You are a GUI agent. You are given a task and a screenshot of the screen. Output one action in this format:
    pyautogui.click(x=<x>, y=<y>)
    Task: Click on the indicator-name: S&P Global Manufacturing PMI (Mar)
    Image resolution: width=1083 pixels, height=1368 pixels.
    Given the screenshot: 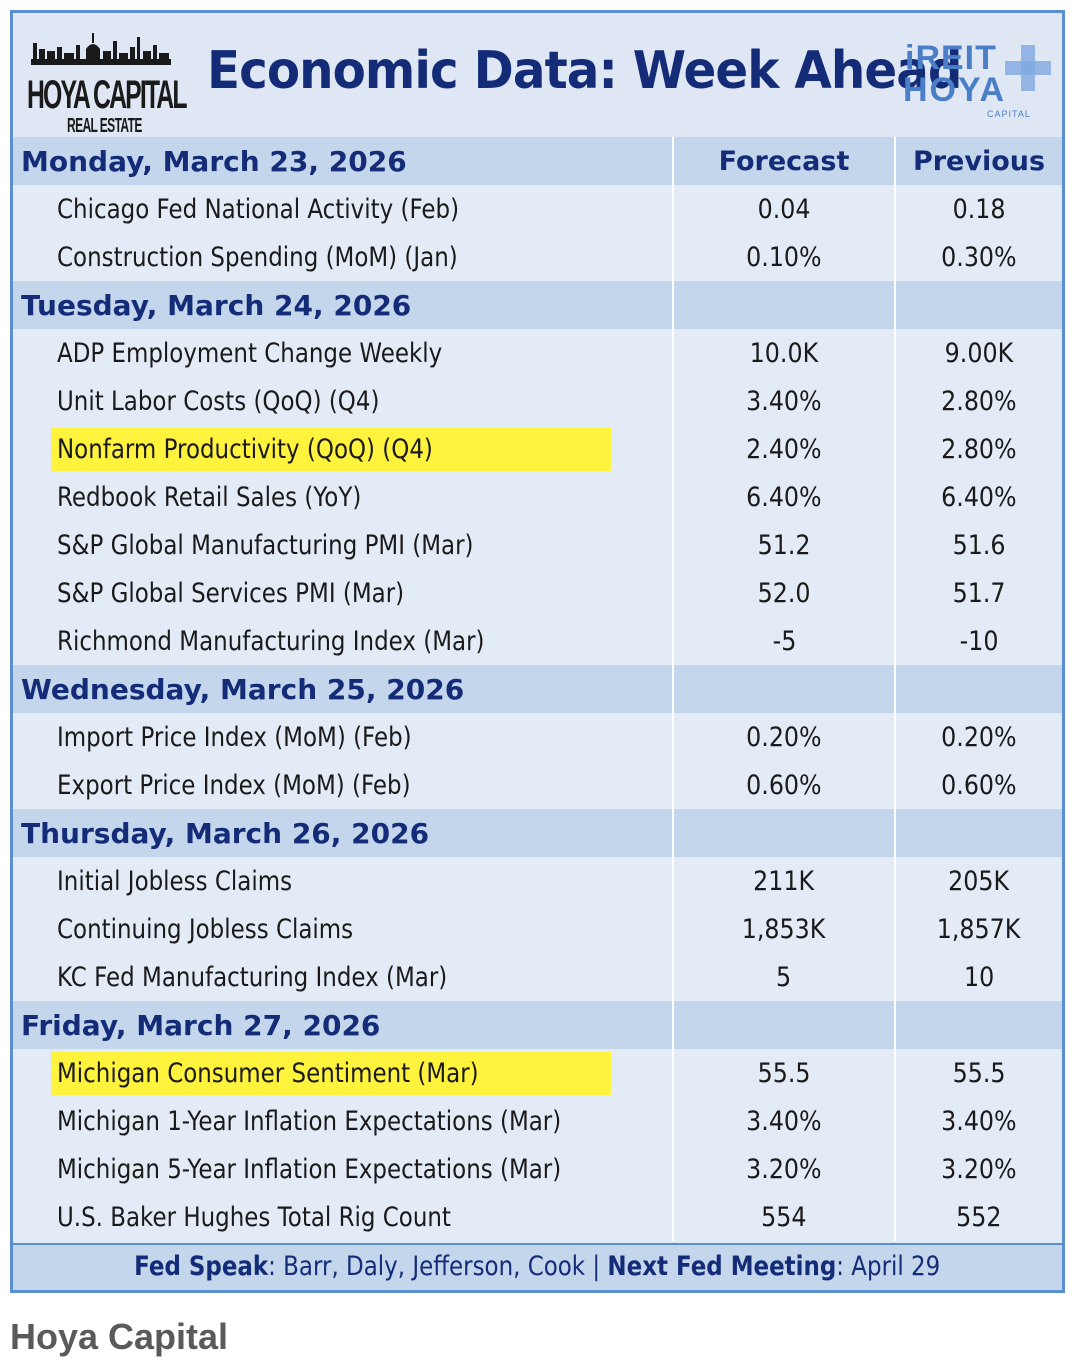 What is the action you would take?
    pyautogui.click(x=265, y=545)
    